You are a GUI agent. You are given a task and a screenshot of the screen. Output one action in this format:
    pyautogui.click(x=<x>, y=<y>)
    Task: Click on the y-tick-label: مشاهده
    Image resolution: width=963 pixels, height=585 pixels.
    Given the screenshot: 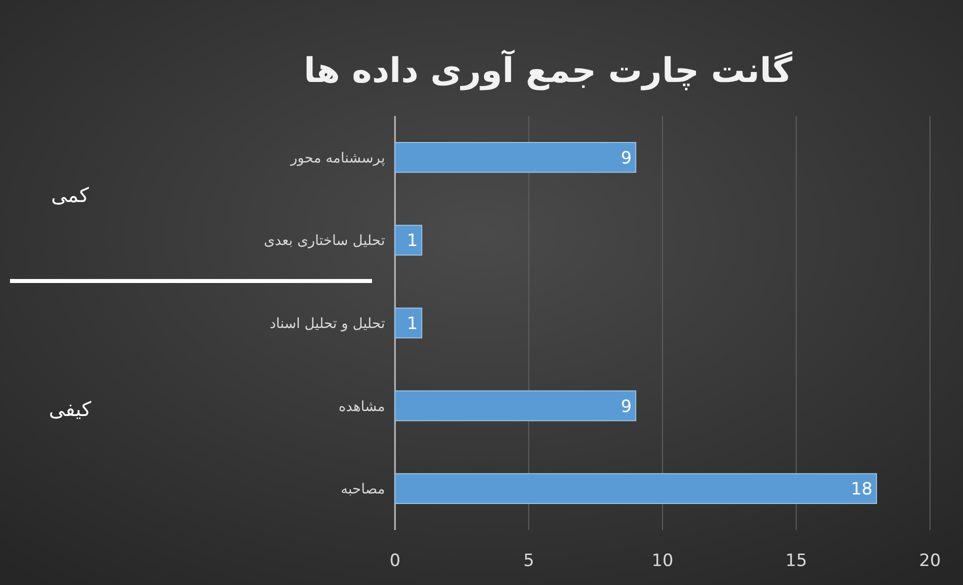 What is the action you would take?
    pyautogui.click(x=361, y=406)
    